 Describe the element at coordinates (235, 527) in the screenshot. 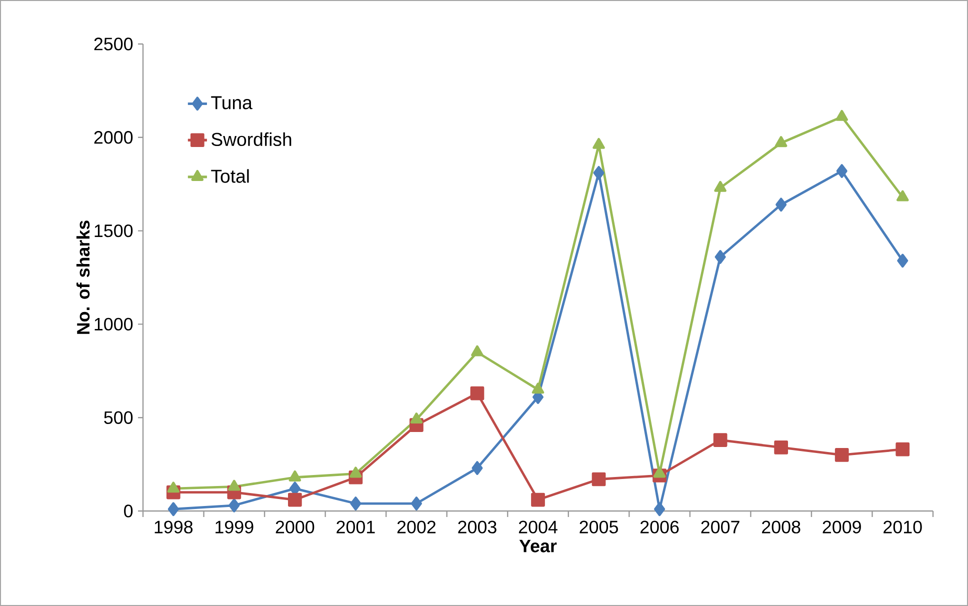

I see `x-tick-label: 1999` at that location.